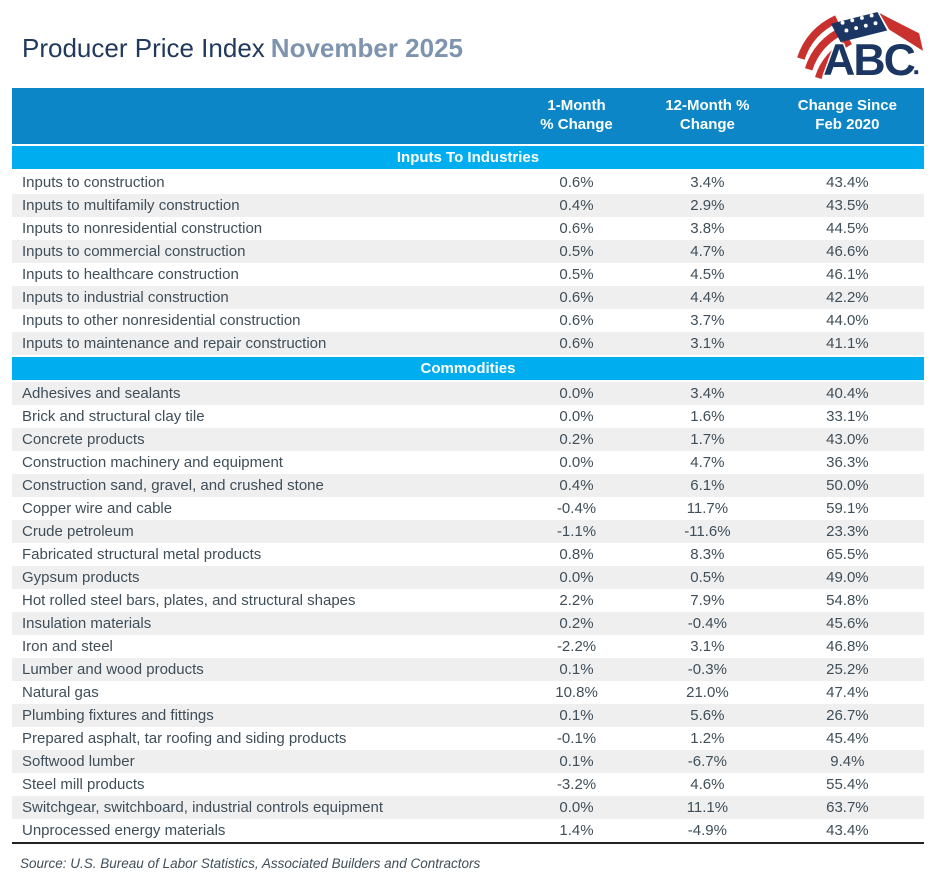 Image resolution: width=936 pixels, height=890 pixels. I want to click on row-label: Natural gas, so click(60, 692).